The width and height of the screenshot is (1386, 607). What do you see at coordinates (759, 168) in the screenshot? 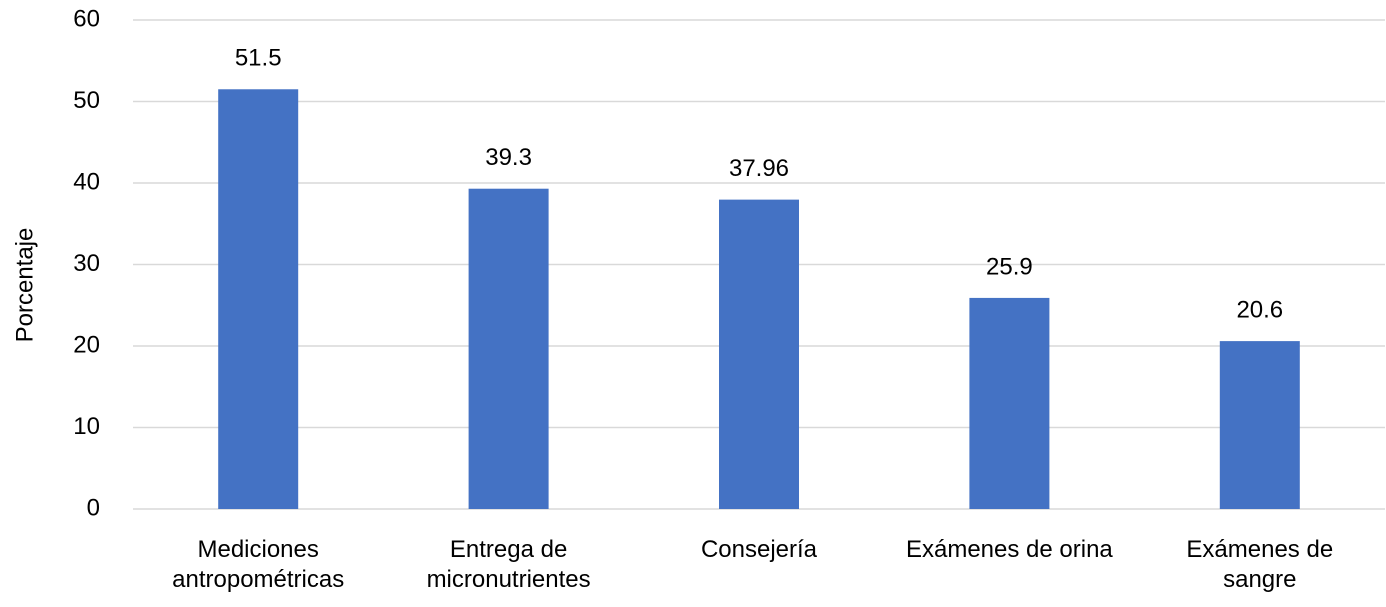
I see `data-label: 37.96` at bounding box center [759, 168].